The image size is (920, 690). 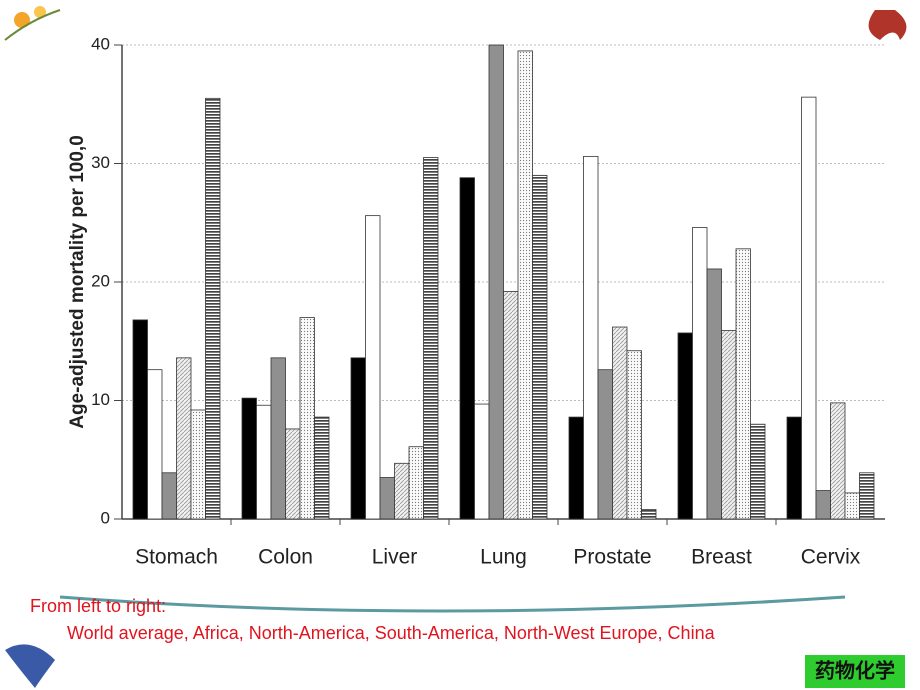 What do you see at coordinates (77, 282) in the screenshot?
I see `y-axis-label: Age-adjusted mortality per 100,0` at bounding box center [77, 282].